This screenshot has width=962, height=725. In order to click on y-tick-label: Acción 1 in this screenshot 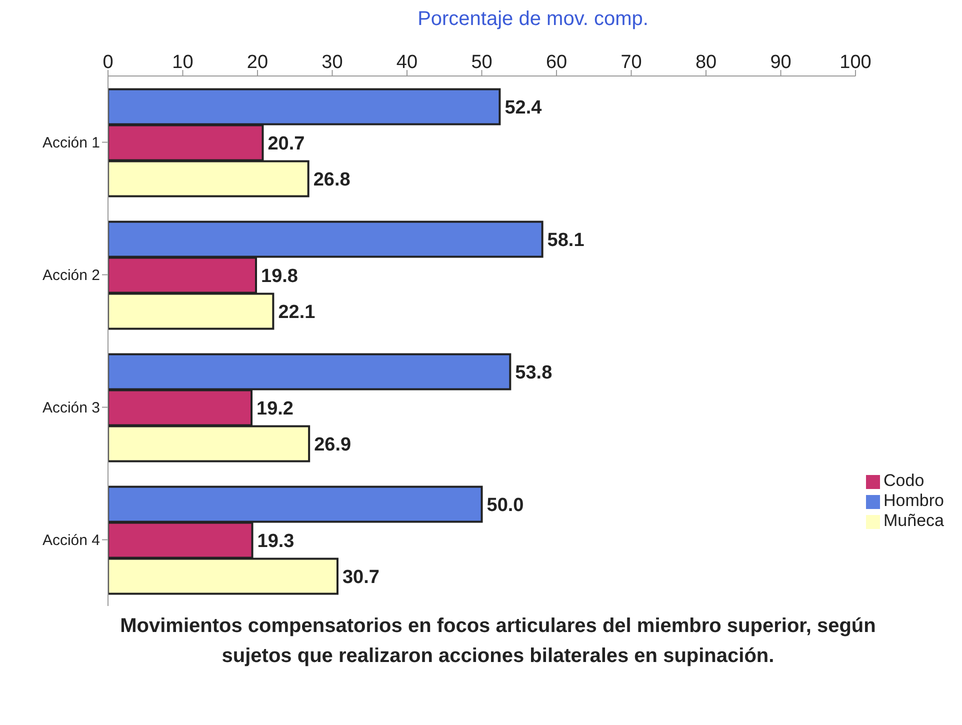, I will do `click(71, 143)`.